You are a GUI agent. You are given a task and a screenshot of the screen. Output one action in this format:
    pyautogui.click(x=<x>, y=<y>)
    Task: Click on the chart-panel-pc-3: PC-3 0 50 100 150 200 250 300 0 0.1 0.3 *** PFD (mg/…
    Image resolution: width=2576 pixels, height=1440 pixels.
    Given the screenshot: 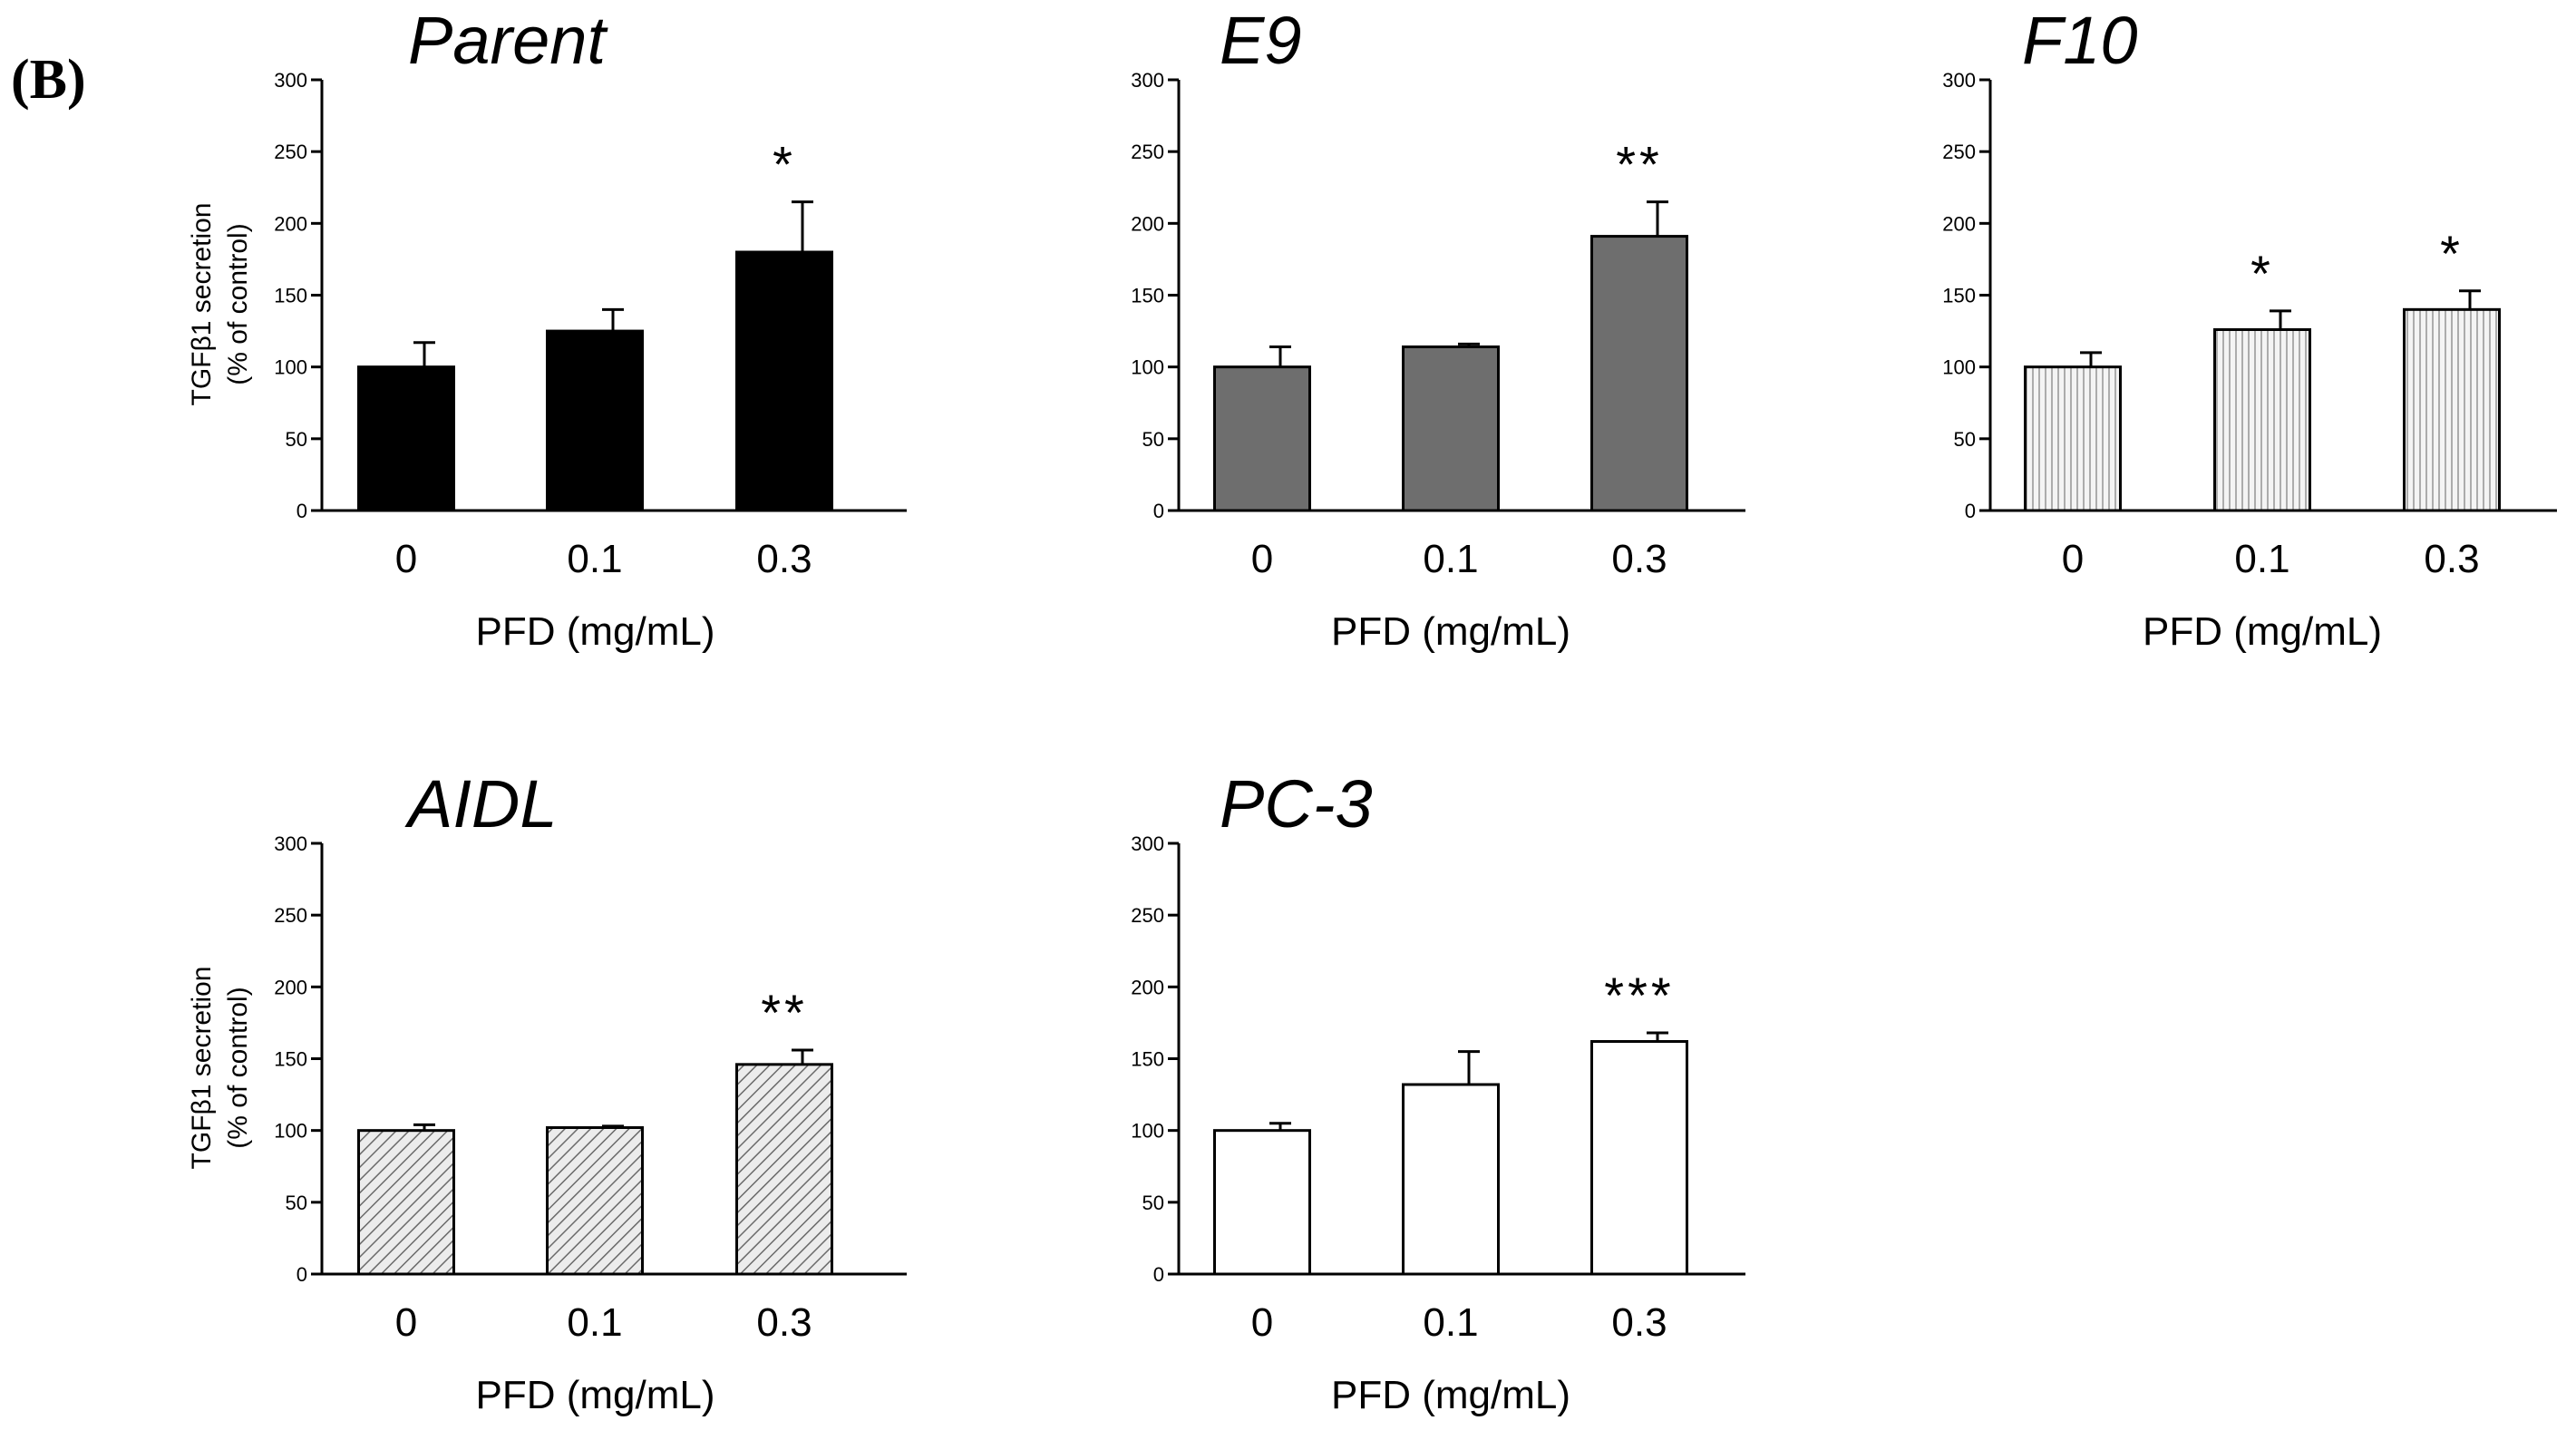 What is the action you would take?
    pyautogui.click(x=1438, y=1091)
    